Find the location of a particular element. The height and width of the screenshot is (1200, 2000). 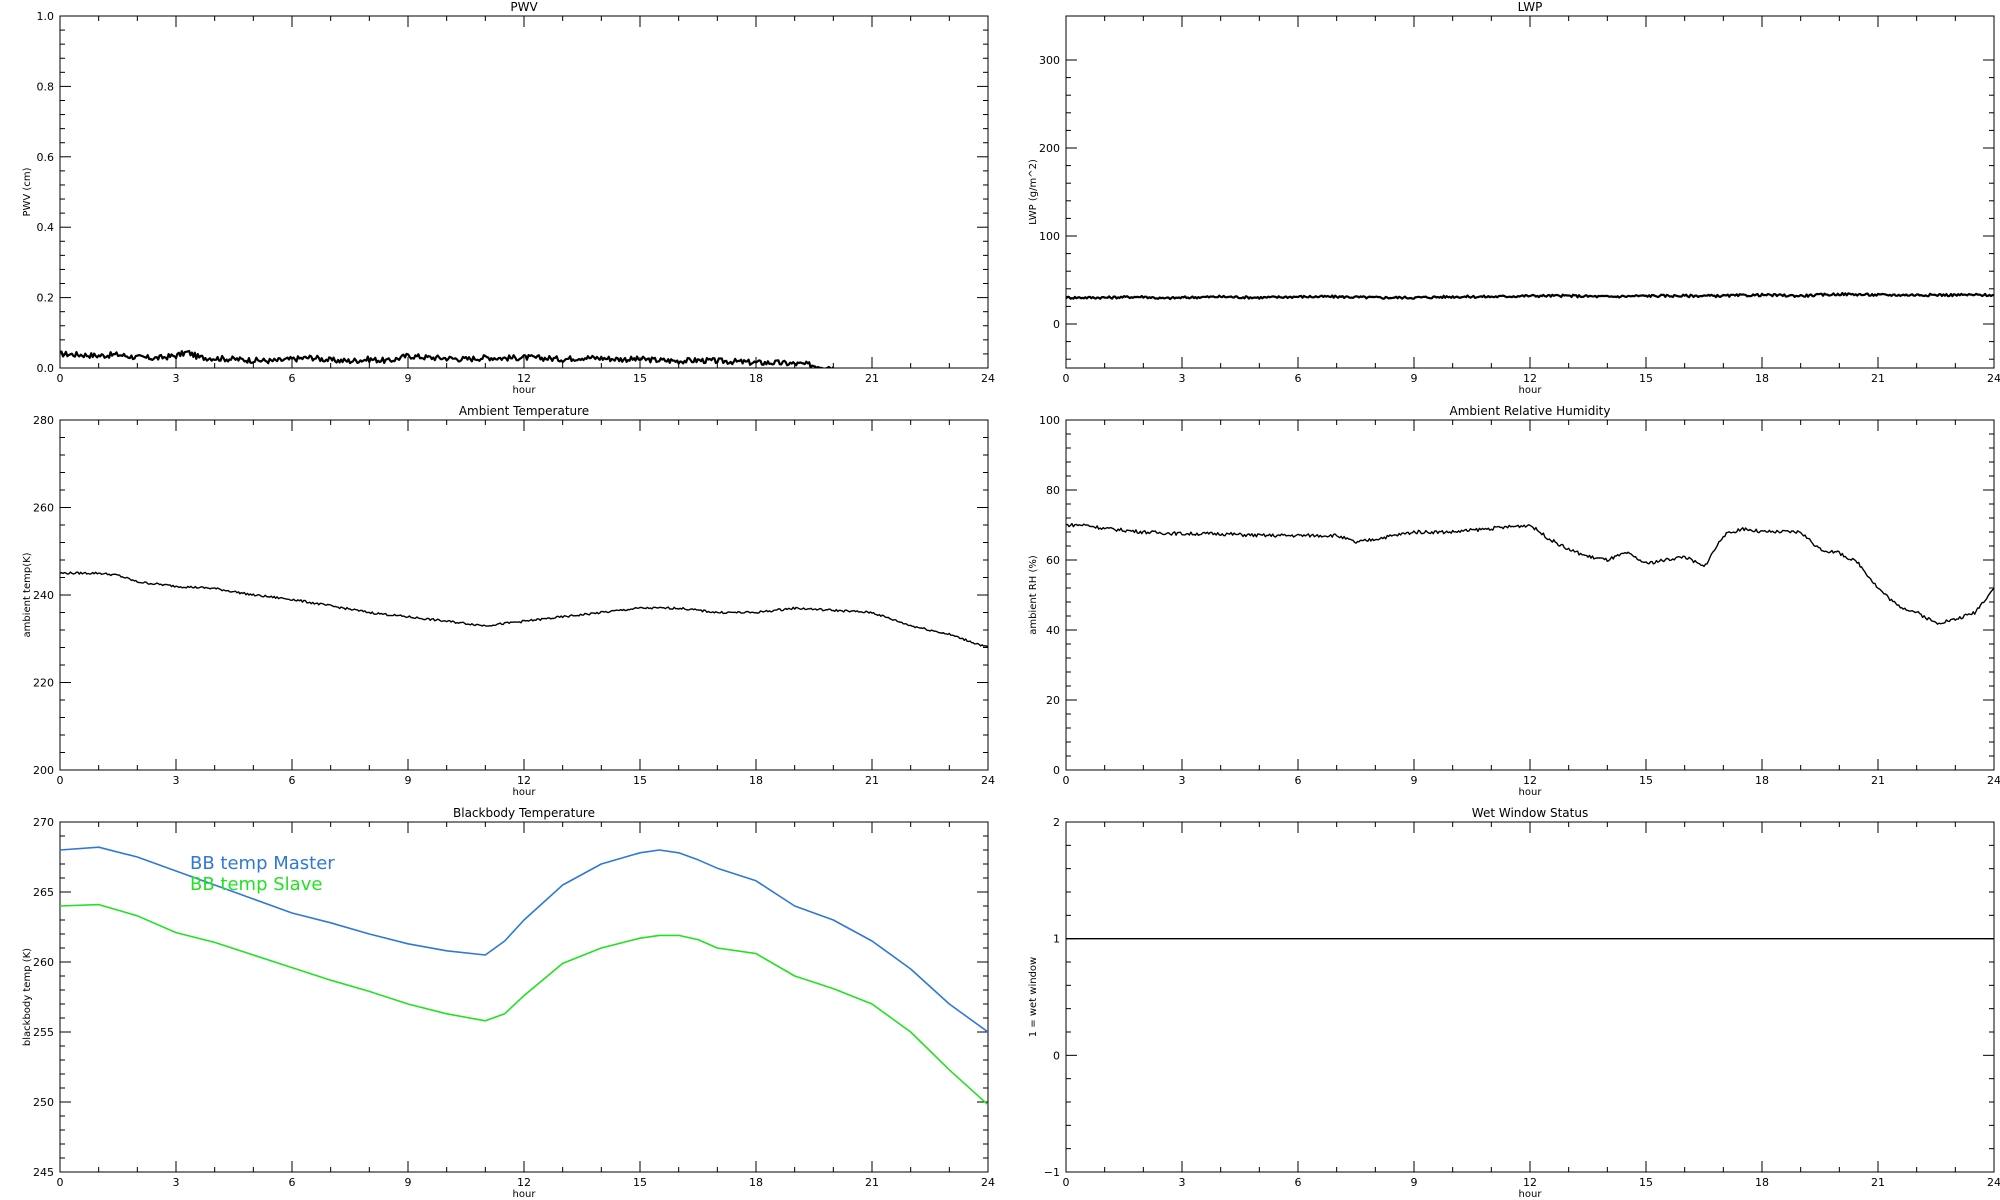

y-axis-label: ambient RH (%) is located at coordinates (1033, 595).